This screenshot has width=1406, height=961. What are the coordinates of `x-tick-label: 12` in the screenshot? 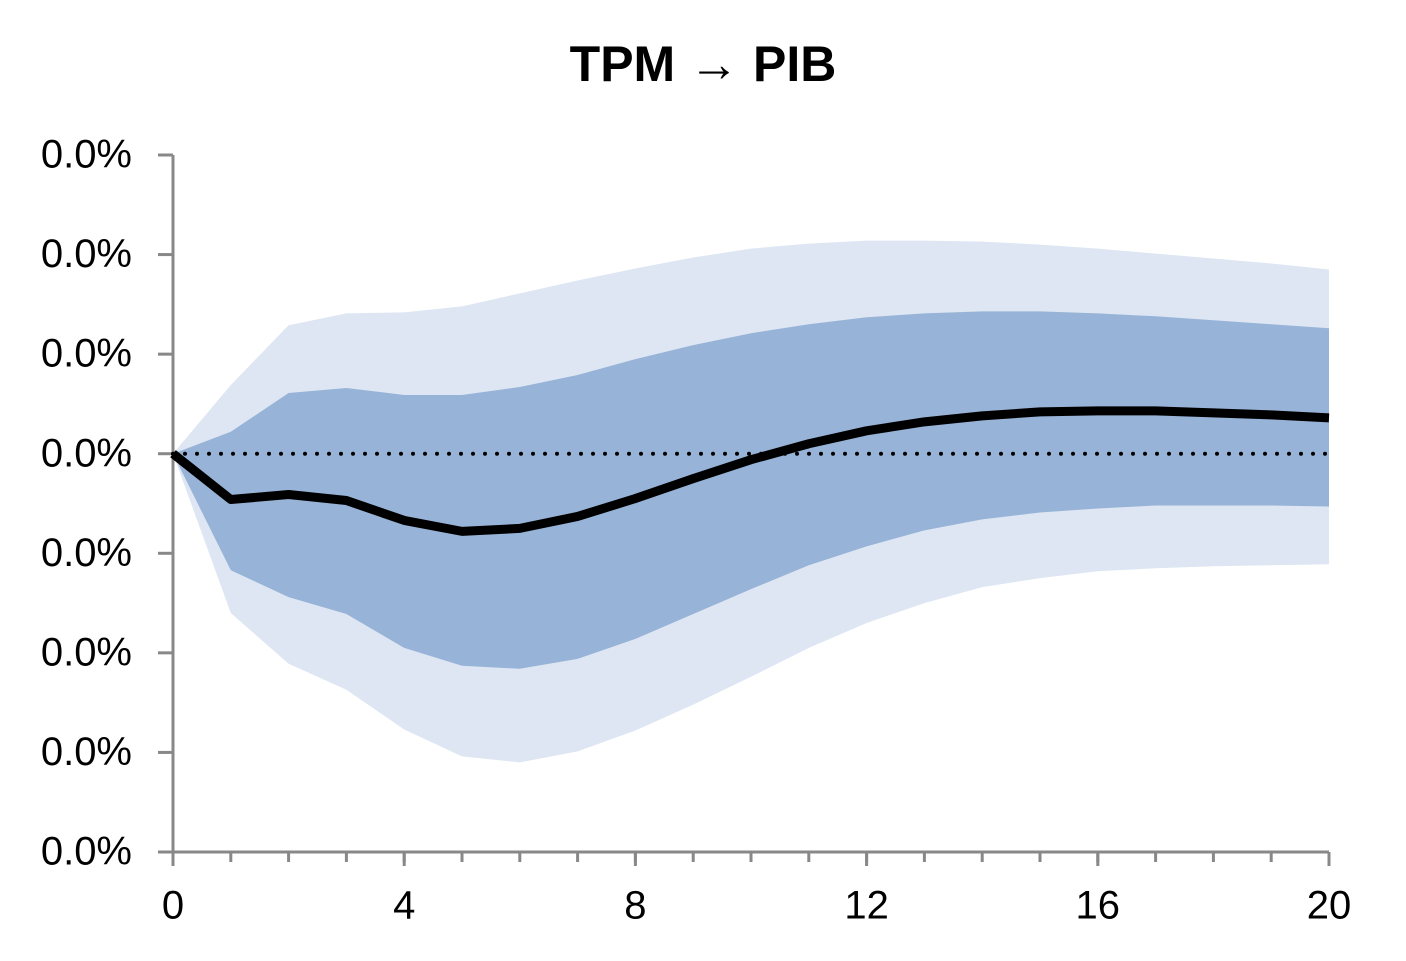 It's located at (866, 906).